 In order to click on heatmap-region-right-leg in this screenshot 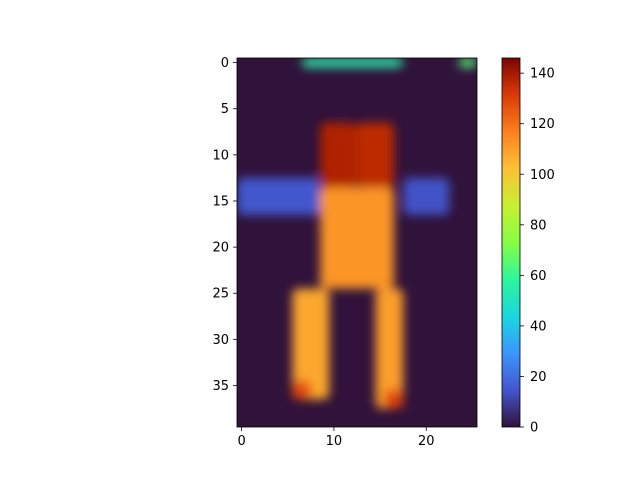, I will do `click(389, 348)`.